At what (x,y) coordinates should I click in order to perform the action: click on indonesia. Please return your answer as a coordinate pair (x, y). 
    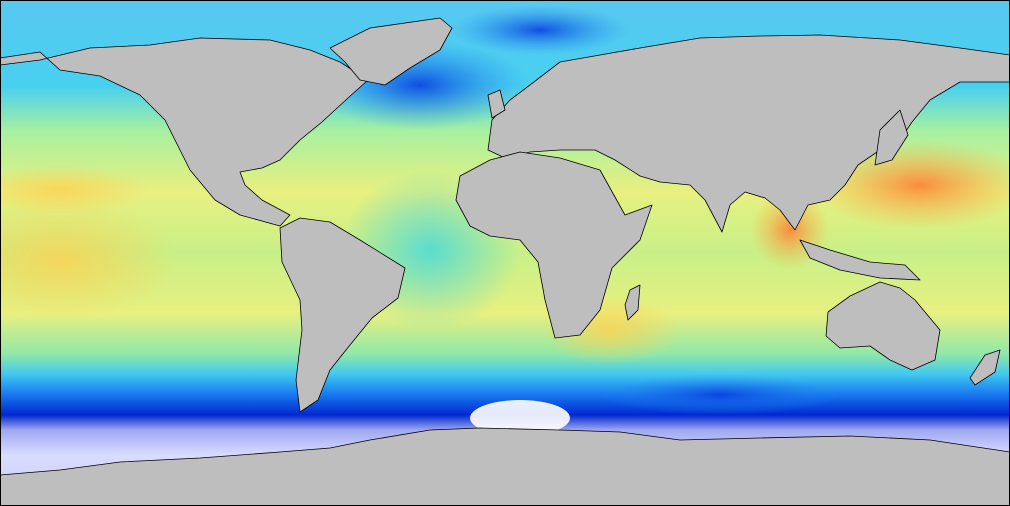
    Looking at the image, I should click on (860, 260).